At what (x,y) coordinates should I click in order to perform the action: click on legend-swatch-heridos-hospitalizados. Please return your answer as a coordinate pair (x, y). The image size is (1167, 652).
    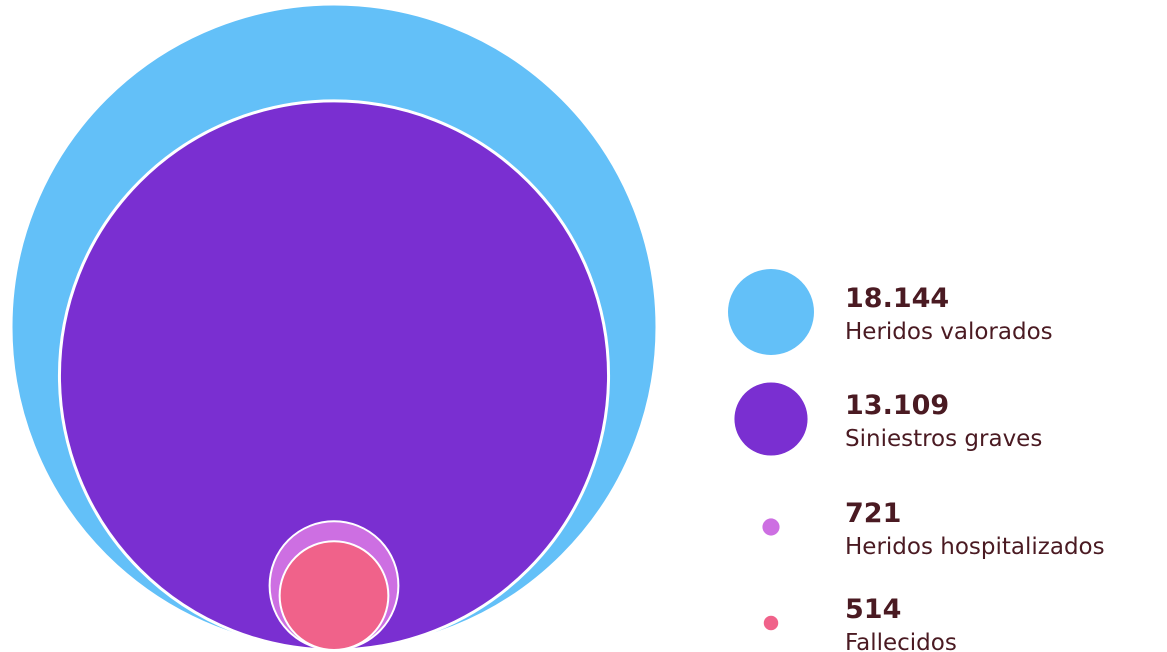
    Looking at the image, I should click on (771, 527).